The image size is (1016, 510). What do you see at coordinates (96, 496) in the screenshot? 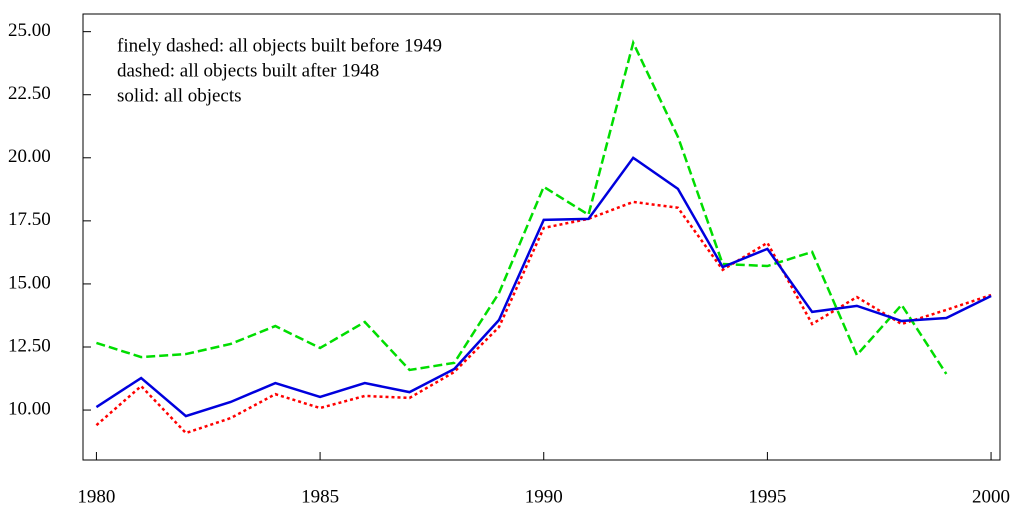
I see `x-tick-label: 1980` at bounding box center [96, 496].